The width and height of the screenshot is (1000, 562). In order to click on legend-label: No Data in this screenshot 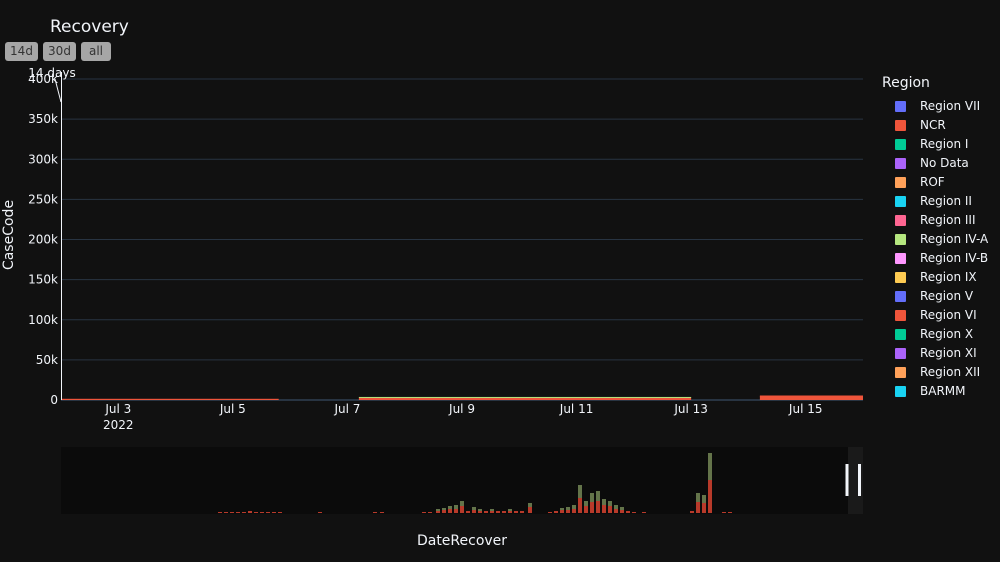, I will do `click(944, 163)`.